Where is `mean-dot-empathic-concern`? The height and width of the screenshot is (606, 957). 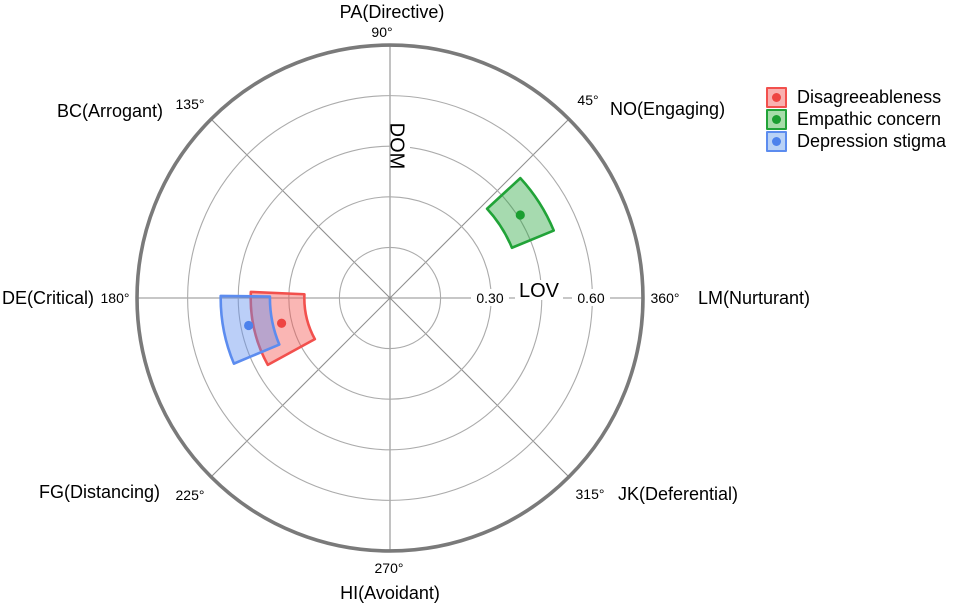
mean-dot-empathic-concern is located at coordinates (520, 215).